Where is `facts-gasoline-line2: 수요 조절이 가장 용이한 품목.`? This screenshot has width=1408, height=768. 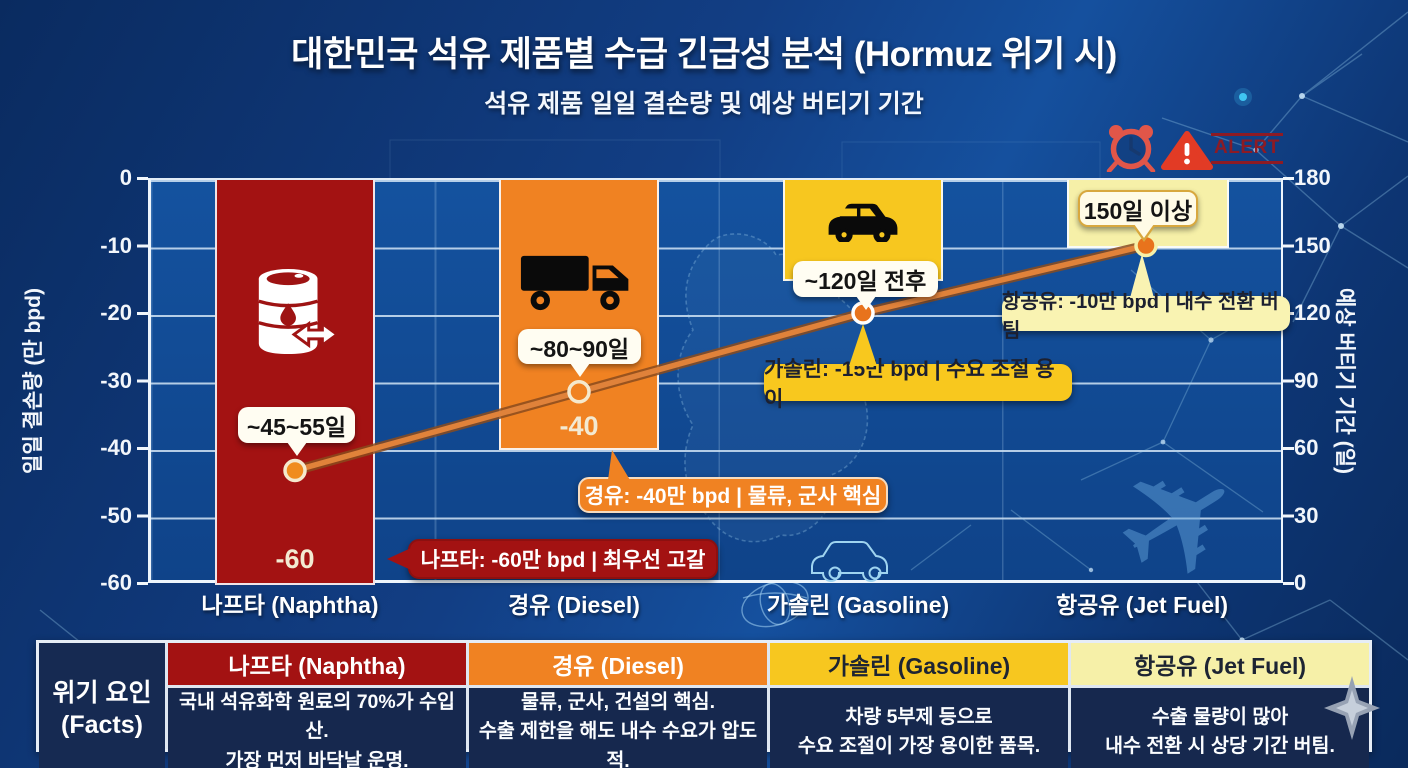 facts-gasoline-line2: 수요 조절이 가장 용이한 품목. is located at coordinates (919, 745).